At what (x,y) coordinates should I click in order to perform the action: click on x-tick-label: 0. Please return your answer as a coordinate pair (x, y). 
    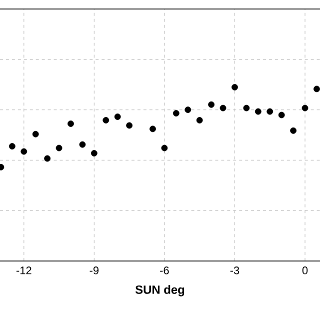
    Looking at the image, I should click on (305, 270).